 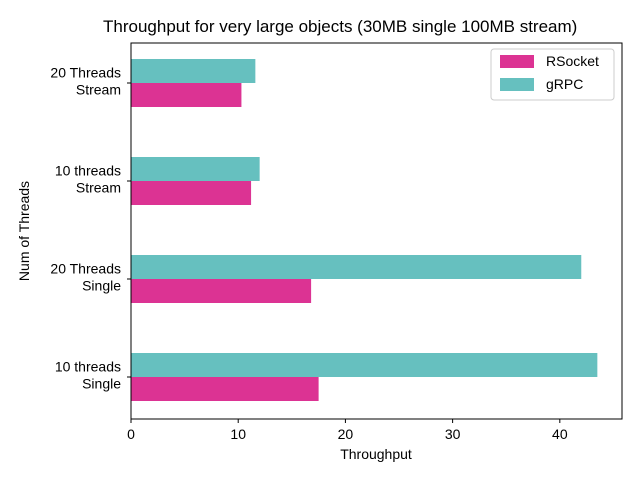 I want to click on y-axis-label: Num of Threads, so click(x=24, y=231).